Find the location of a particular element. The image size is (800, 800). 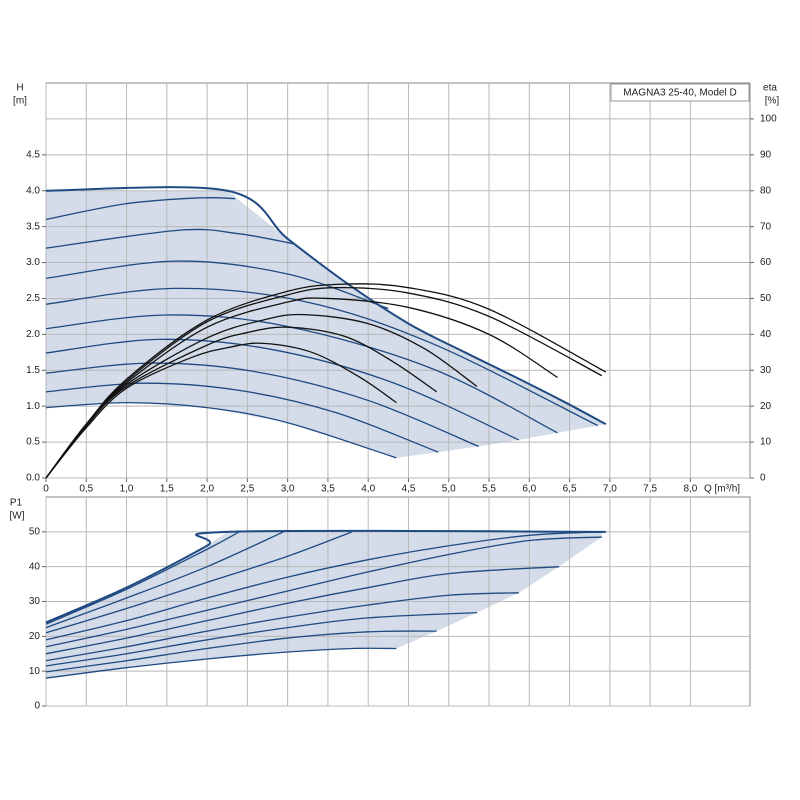

x-tick-label: 5,5 is located at coordinates (489, 489).